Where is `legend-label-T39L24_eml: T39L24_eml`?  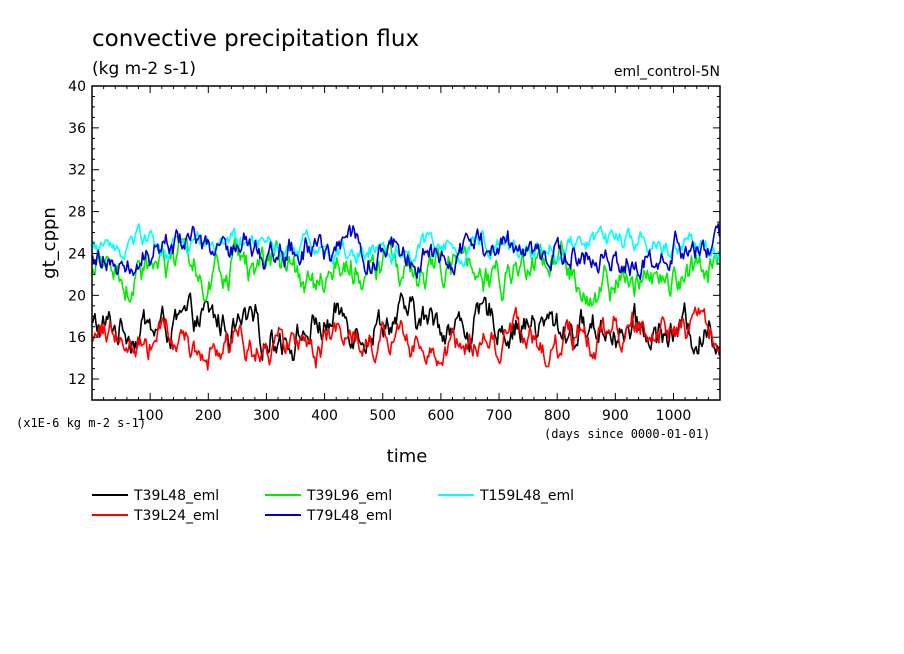 legend-label-T39L24_eml: T39L24_eml is located at coordinates (176, 516).